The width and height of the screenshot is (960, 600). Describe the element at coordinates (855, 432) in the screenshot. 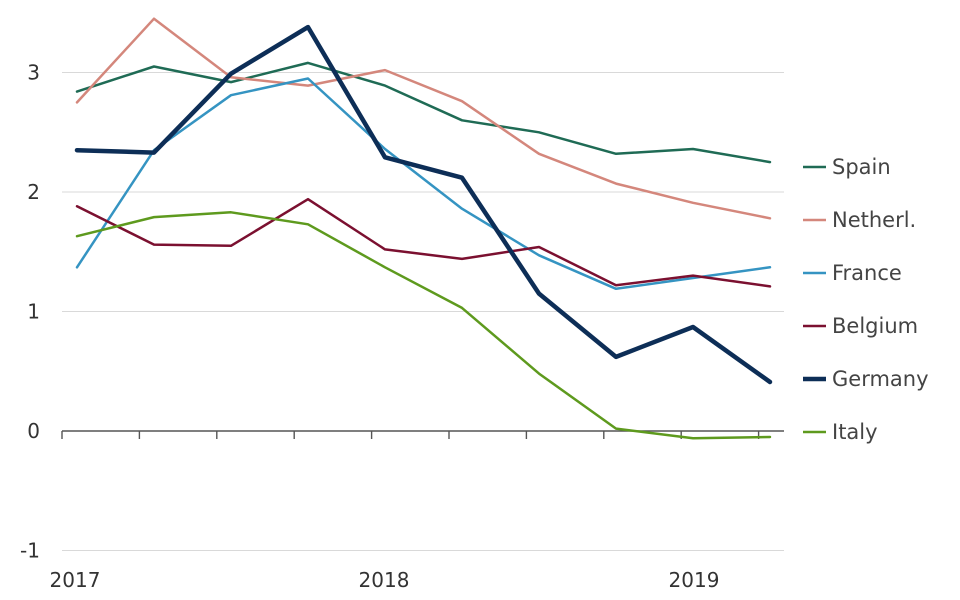

I see `legend-label-italy: Italy` at that location.